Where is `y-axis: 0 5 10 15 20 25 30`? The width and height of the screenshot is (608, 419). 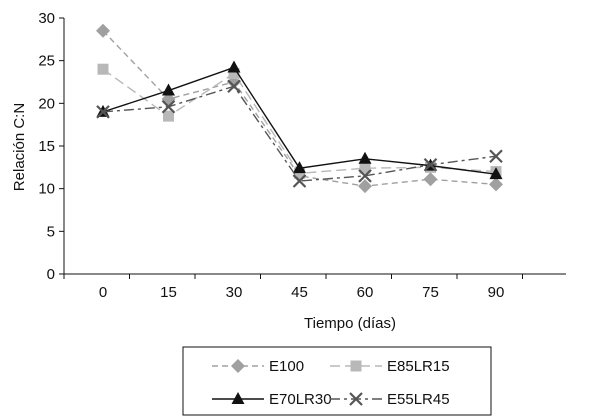
y-axis: 0 5 10 15 20 25 30 is located at coordinates (51, 146).